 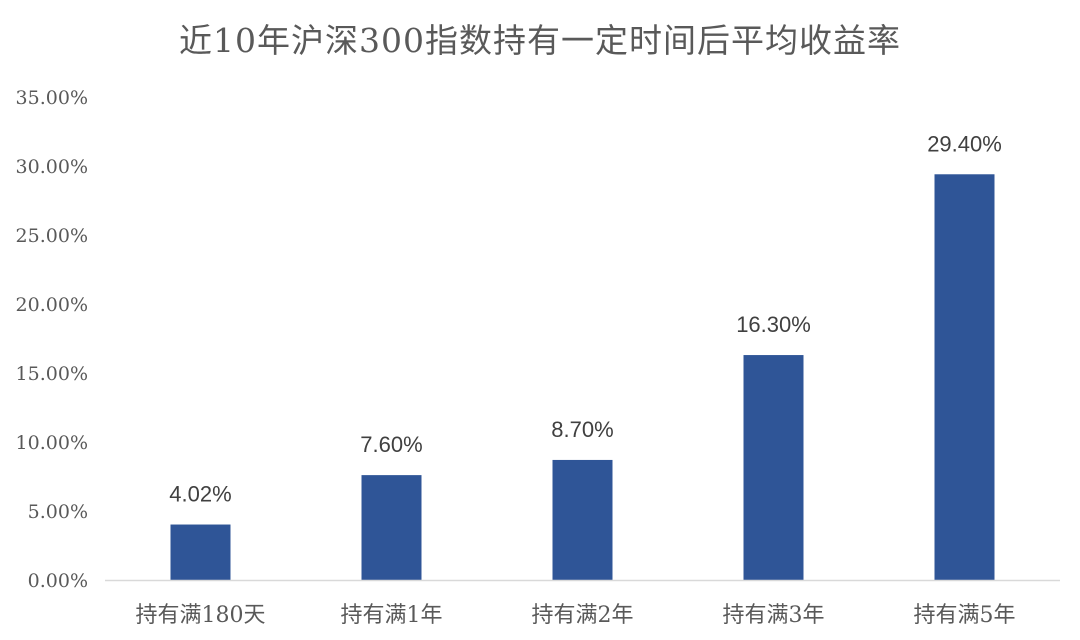 What do you see at coordinates (965, 615) in the screenshot?
I see `x-tick-label: 持有满5年` at bounding box center [965, 615].